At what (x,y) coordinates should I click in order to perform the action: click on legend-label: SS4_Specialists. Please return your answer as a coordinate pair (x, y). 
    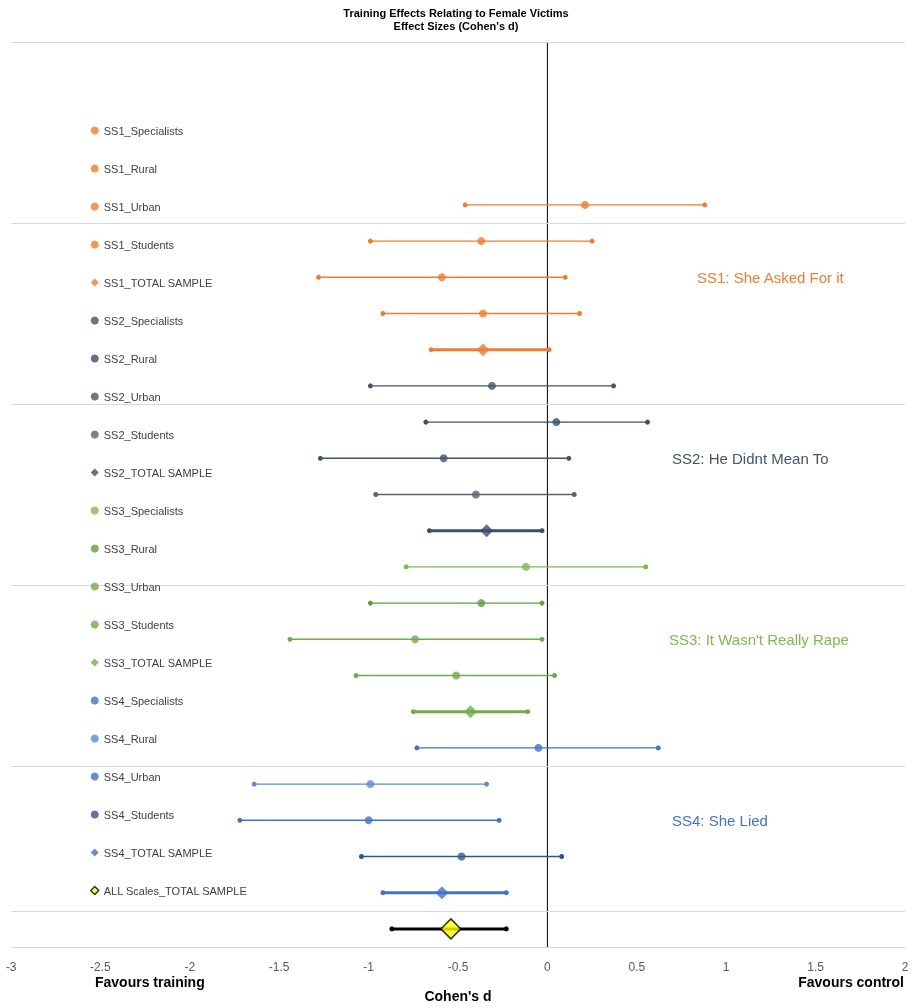
    Looking at the image, I should click on (143, 700).